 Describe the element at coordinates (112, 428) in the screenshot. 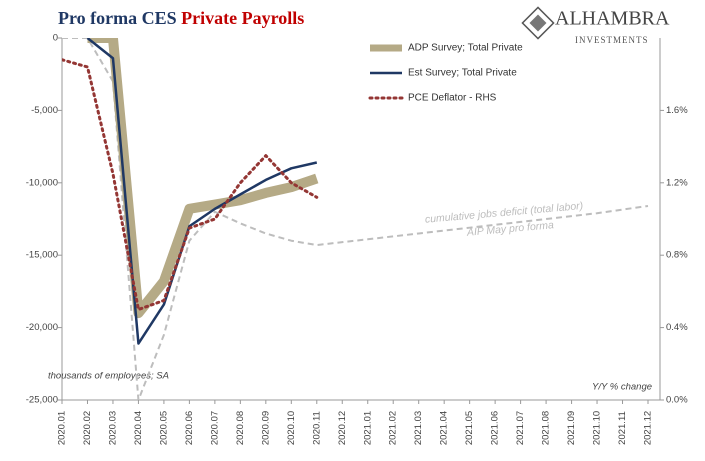

I see `x-tick-label: 2020.03` at that location.